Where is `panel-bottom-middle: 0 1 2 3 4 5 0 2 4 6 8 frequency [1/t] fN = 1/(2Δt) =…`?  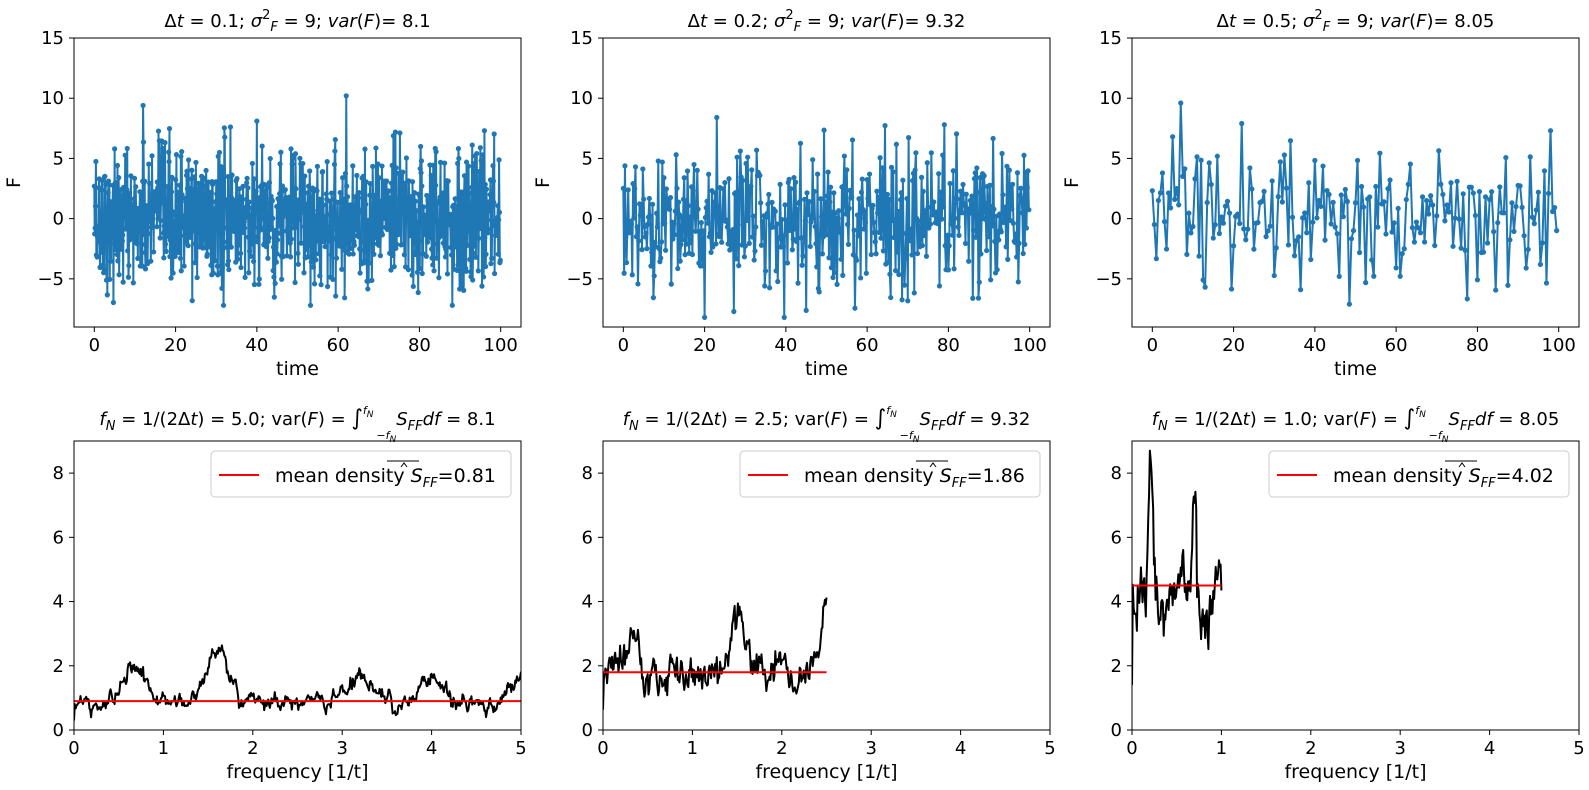
panel-bottom-middle: 0 1 2 3 4 5 0 2 4 6 8 frequency [1/t] fN = 1/(2Δt) =… is located at coordinates (819, 593).